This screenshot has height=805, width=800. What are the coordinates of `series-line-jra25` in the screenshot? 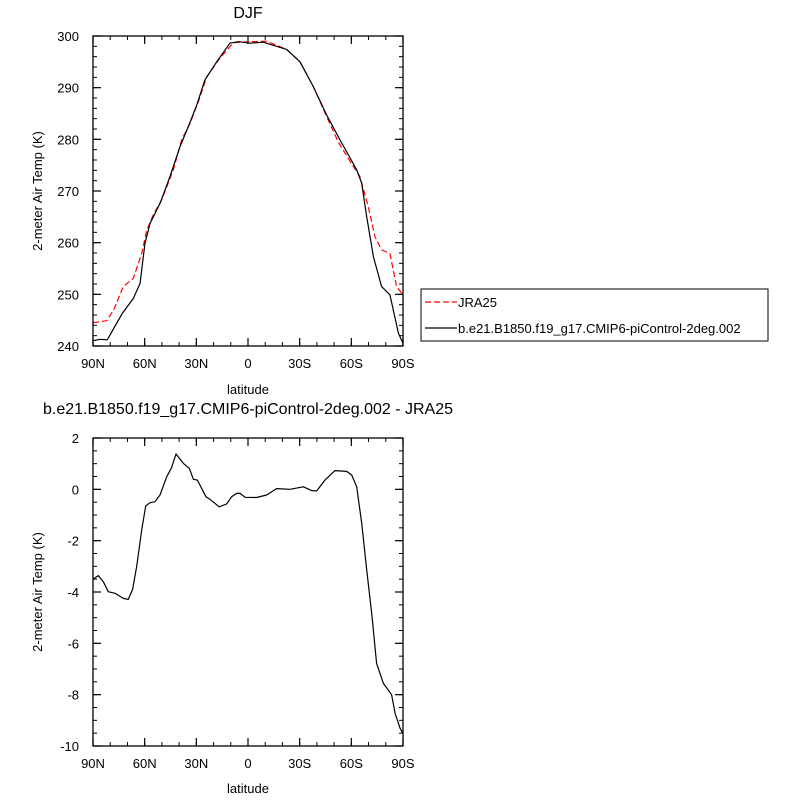 It's located at (248, 182).